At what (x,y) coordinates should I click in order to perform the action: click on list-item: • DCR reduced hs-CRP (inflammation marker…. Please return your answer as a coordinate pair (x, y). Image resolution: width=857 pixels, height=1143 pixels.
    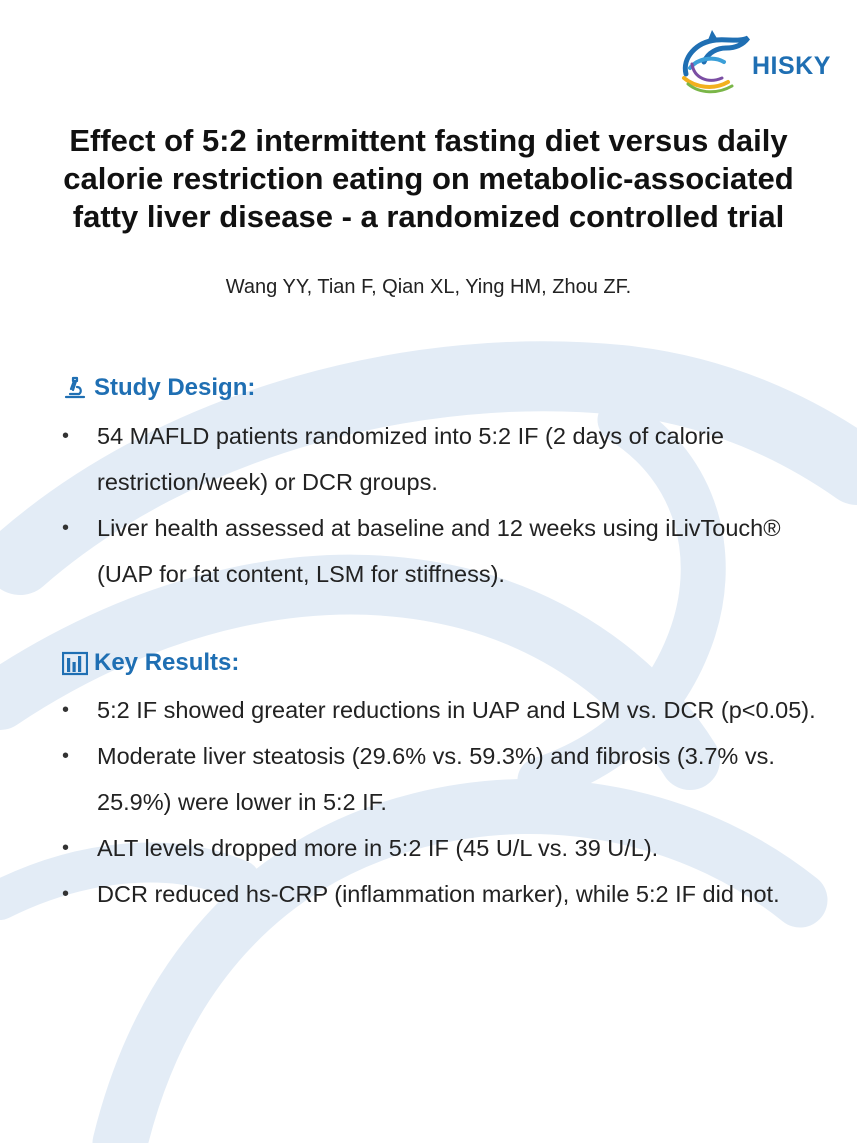
    Looking at the image, I should click on (442, 894).